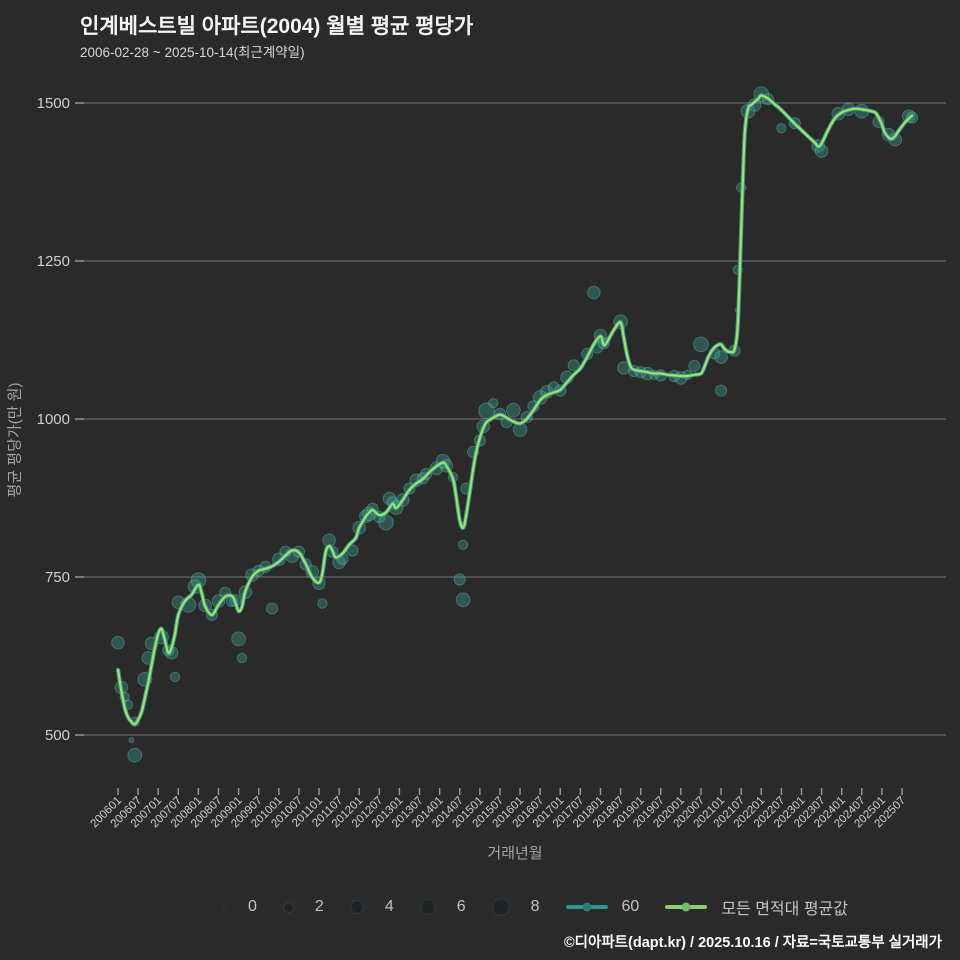  I want to click on legend-series-60: 60, so click(602, 907).